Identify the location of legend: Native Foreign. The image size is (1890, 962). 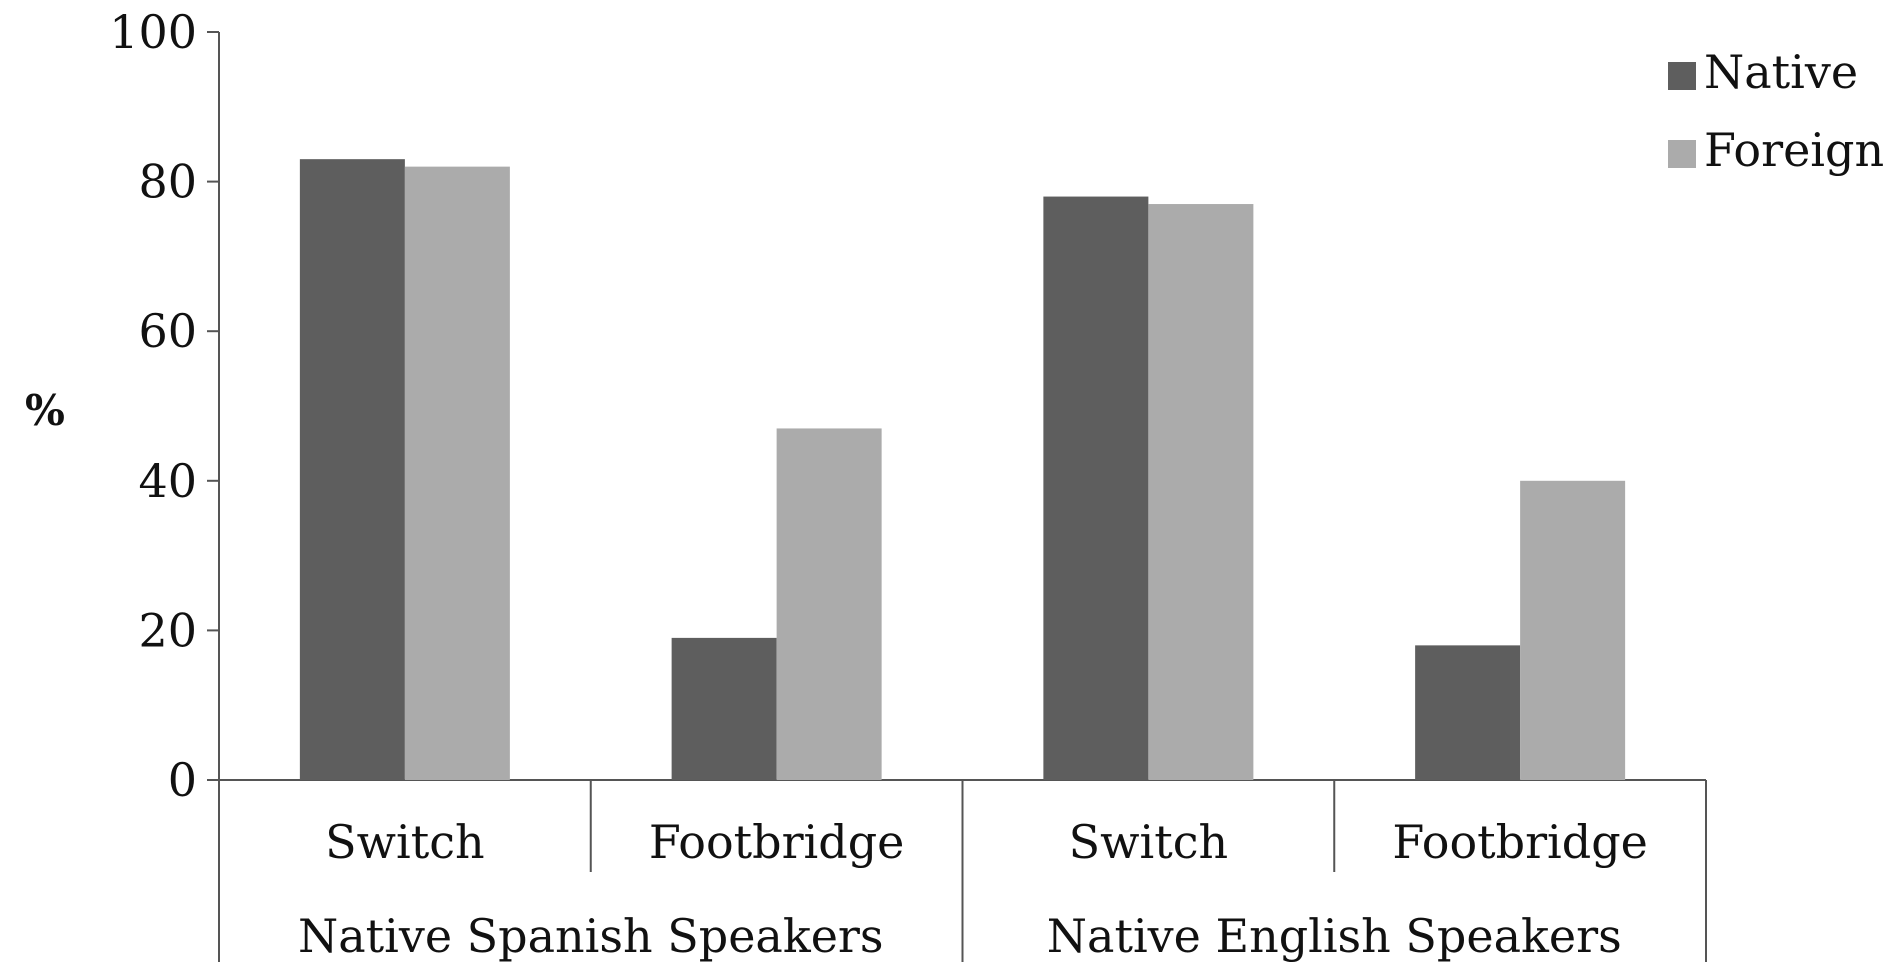
(1776, 111).